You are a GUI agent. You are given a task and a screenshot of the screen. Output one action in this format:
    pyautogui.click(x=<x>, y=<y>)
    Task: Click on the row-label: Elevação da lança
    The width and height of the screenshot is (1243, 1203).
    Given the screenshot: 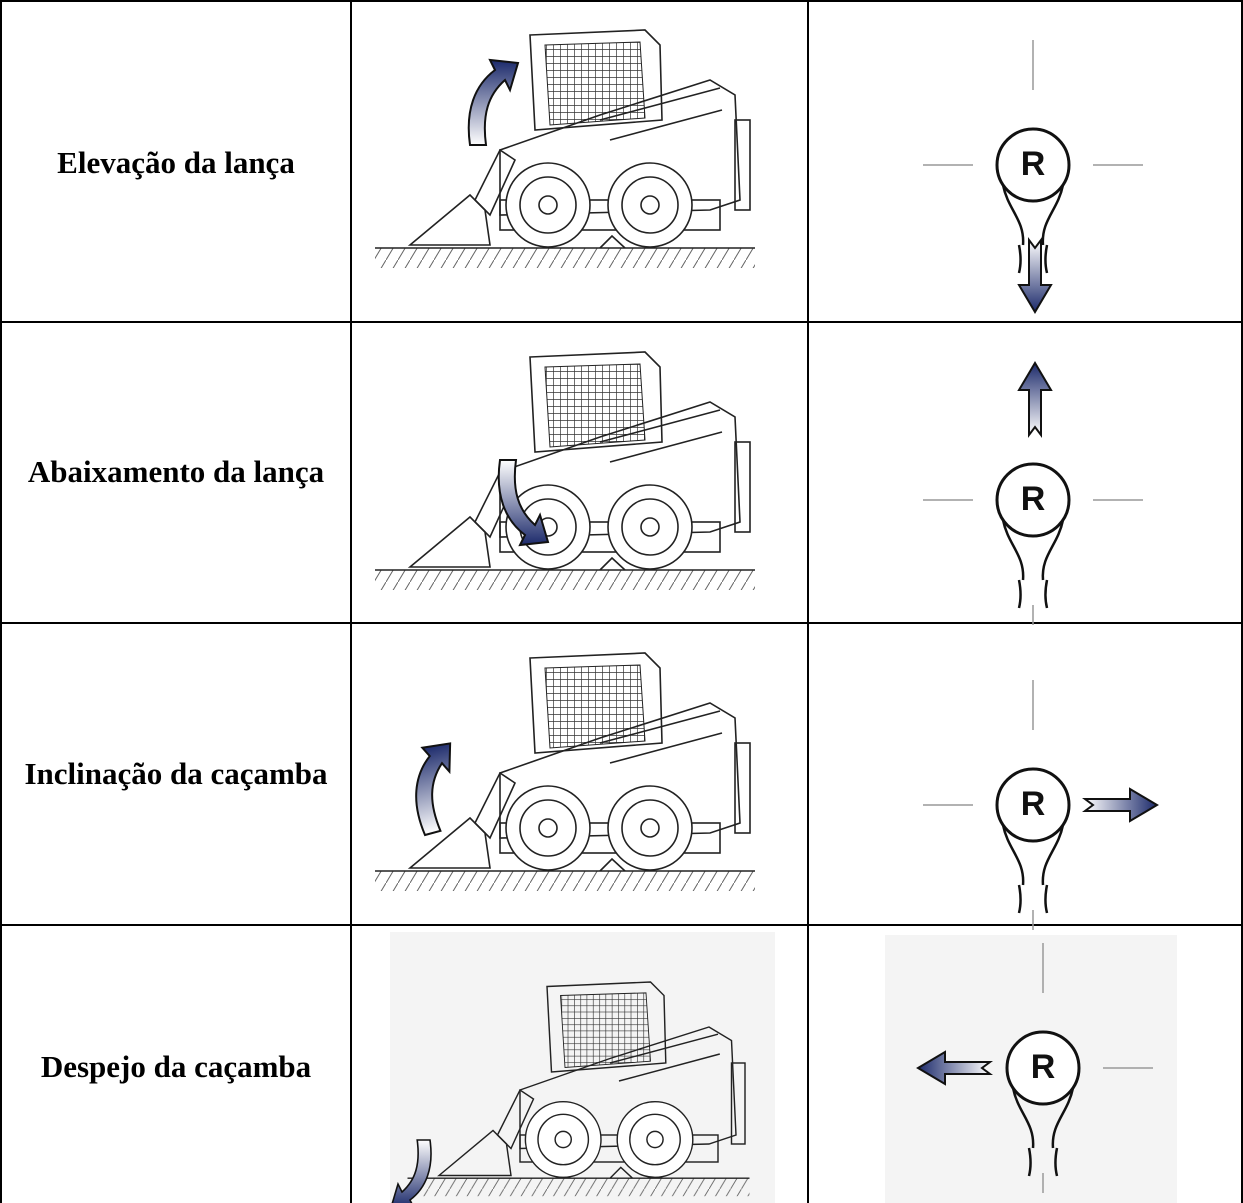 What is the action you would take?
    pyautogui.click(x=176, y=162)
    